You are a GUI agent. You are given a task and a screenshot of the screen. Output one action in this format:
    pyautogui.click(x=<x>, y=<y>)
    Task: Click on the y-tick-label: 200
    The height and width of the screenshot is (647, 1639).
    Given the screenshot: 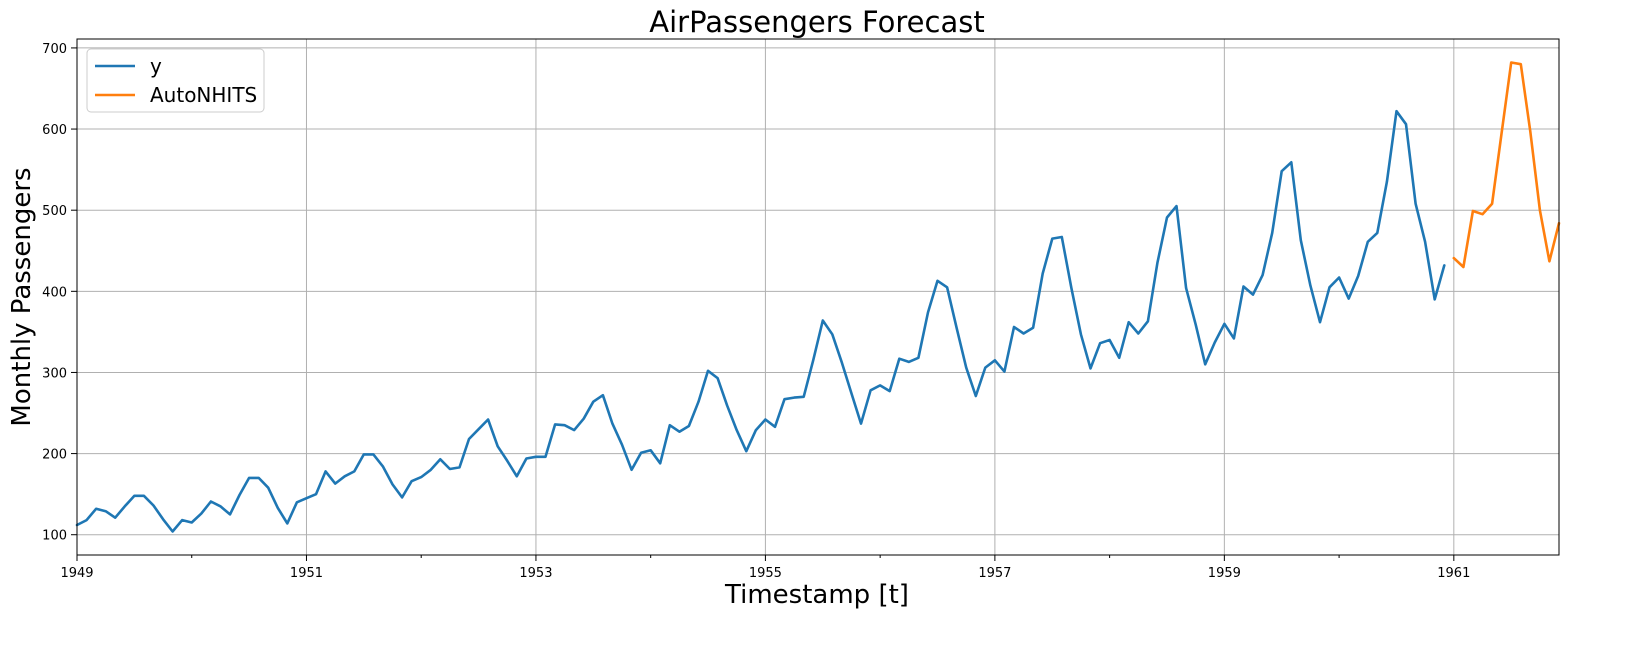 What is the action you would take?
    pyautogui.click(x=54, y=455)
    